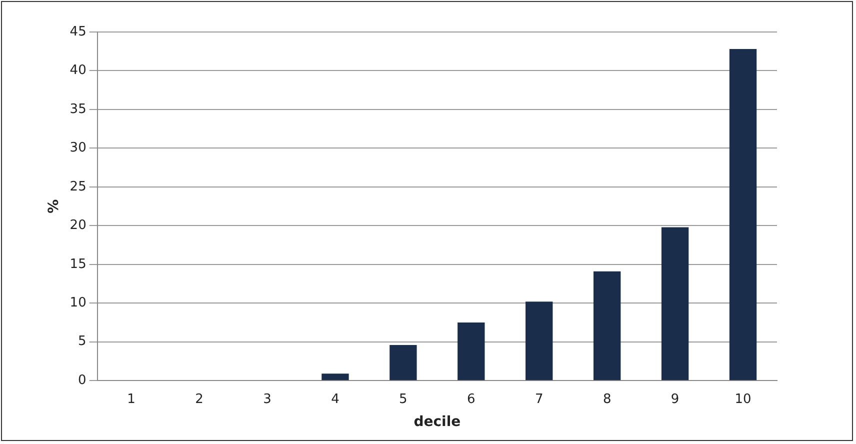 The height and width of the screenshot is (444, 856). What do you see at coordinates (131, 399) in the screenshot?
I see `x-tick-label: 1` at bounding box center [131, 399].